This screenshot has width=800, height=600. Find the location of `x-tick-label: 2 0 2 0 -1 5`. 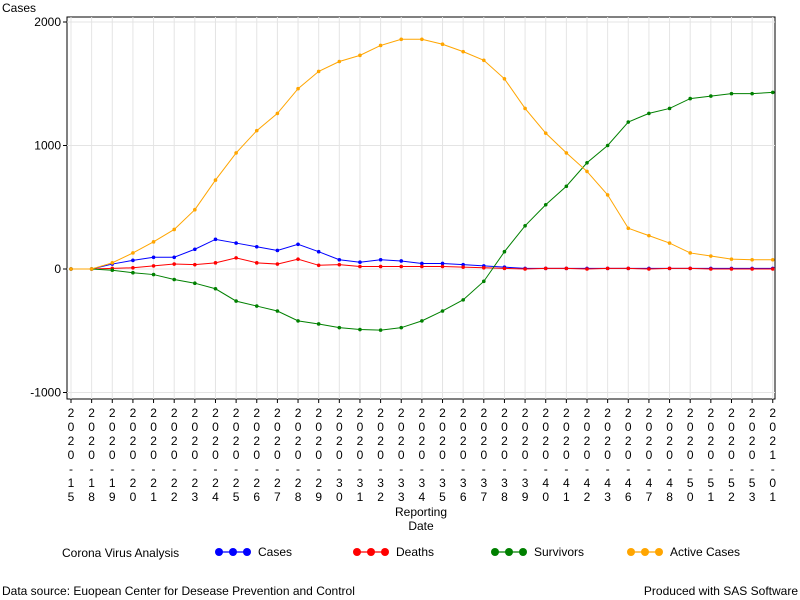

x-tick-label: 2 0 2 0 -1 5 is located at coordinates (71, 455).